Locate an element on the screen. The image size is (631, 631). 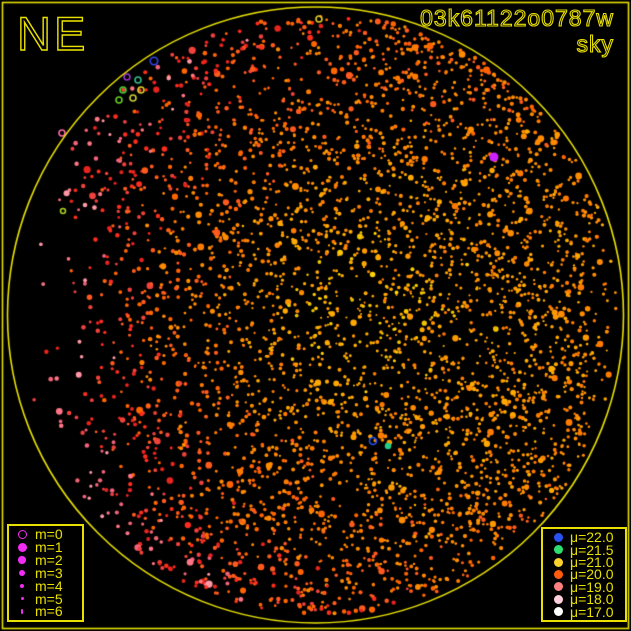
brightness-legend-row: μ=20.0 is located at coordinates (584, 574).